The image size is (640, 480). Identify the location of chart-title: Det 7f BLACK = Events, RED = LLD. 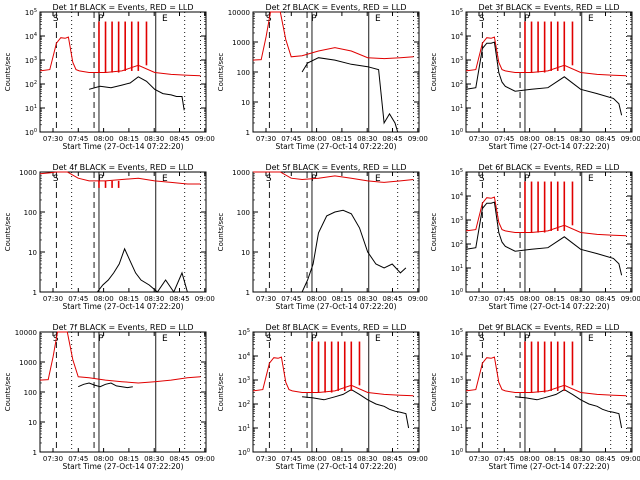
(122, 327).